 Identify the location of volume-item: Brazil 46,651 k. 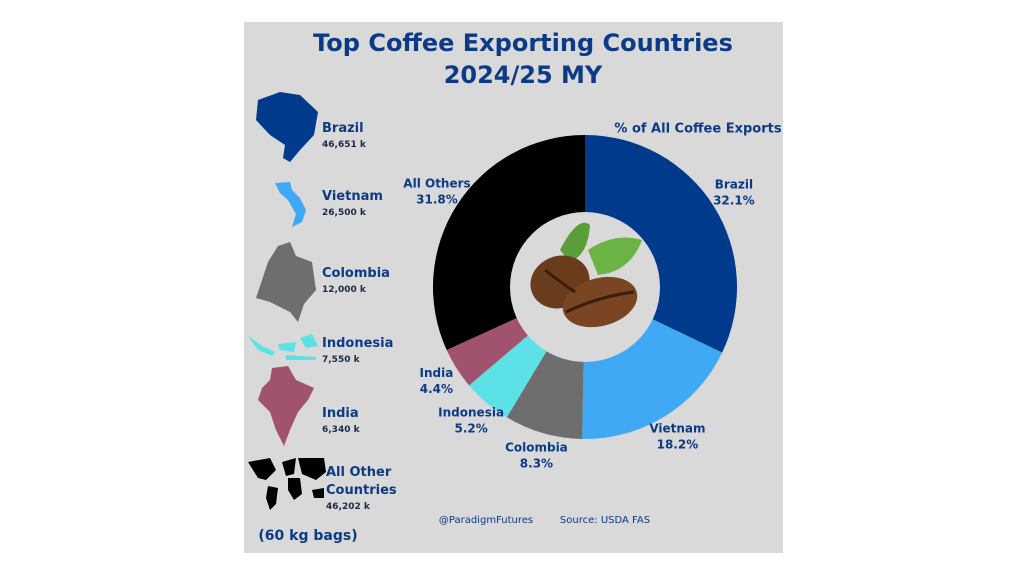
(358, 135).